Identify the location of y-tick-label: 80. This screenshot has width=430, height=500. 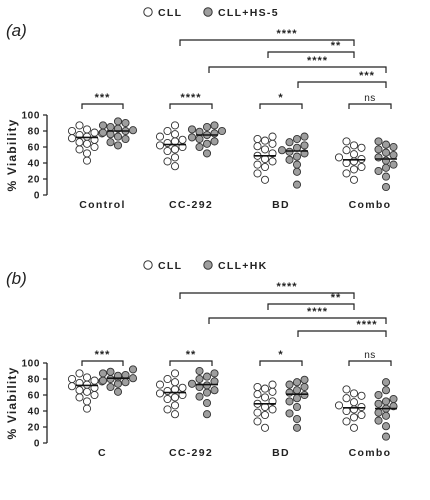
(34, 132).